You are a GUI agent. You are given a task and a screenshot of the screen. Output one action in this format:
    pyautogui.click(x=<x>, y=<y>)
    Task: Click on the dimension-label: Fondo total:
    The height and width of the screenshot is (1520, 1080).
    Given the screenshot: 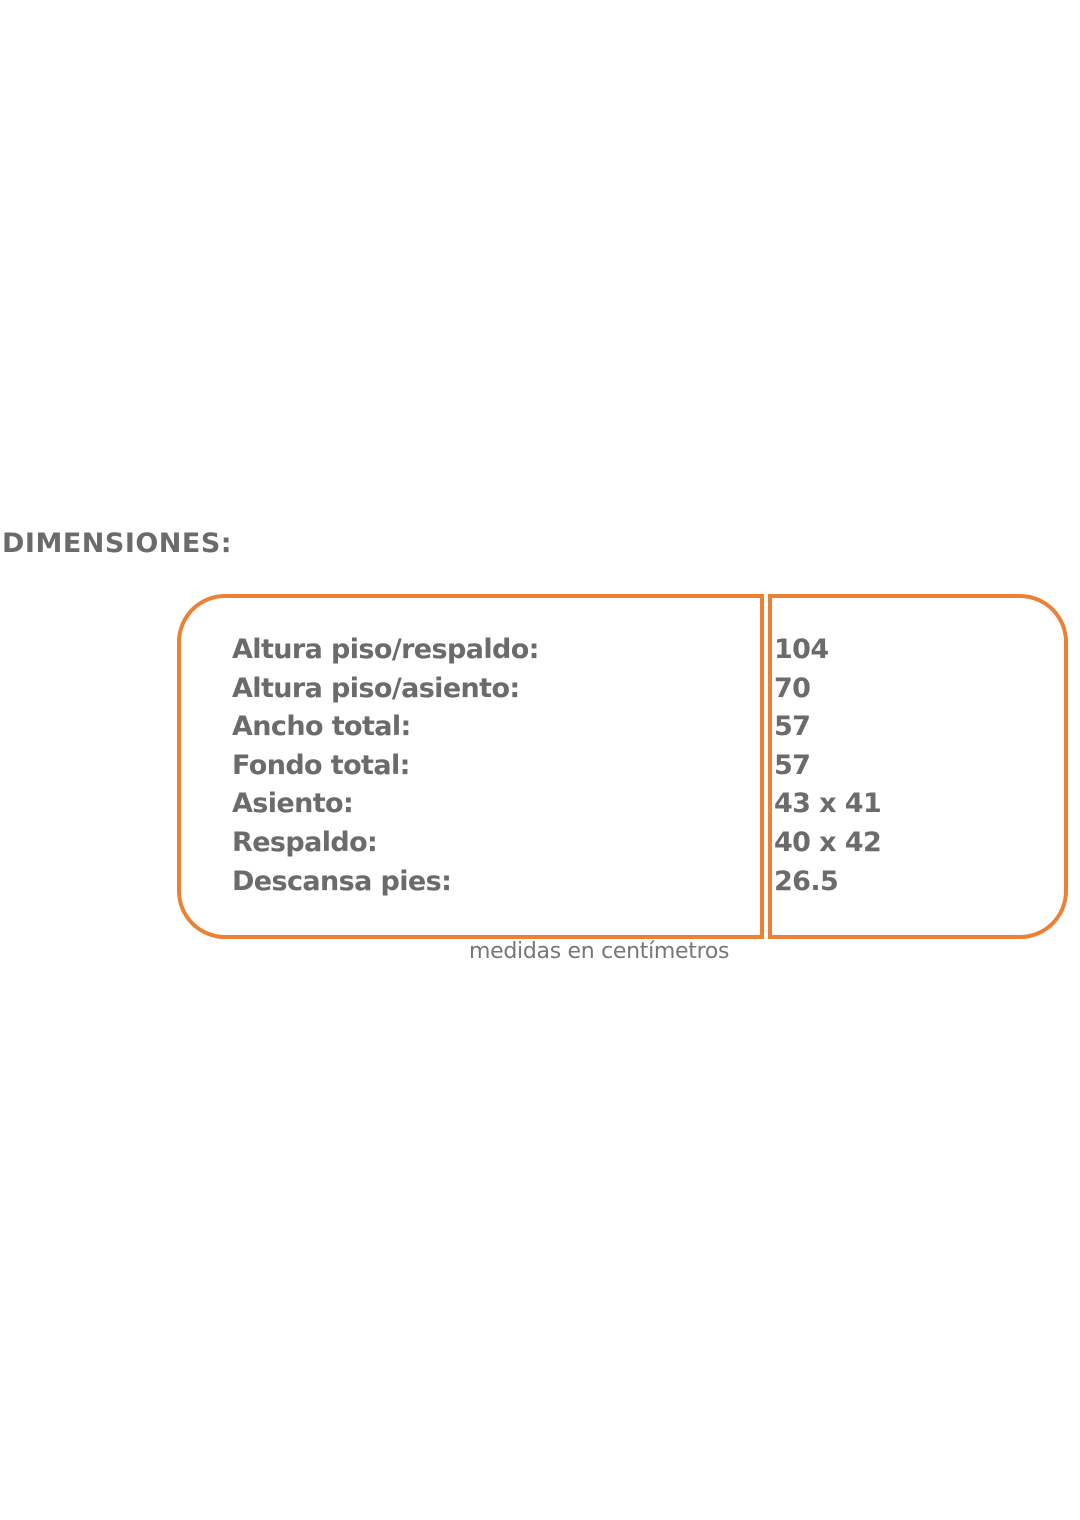 What is the action you would take?
    pyautogui.click(x=321, y=765)
    